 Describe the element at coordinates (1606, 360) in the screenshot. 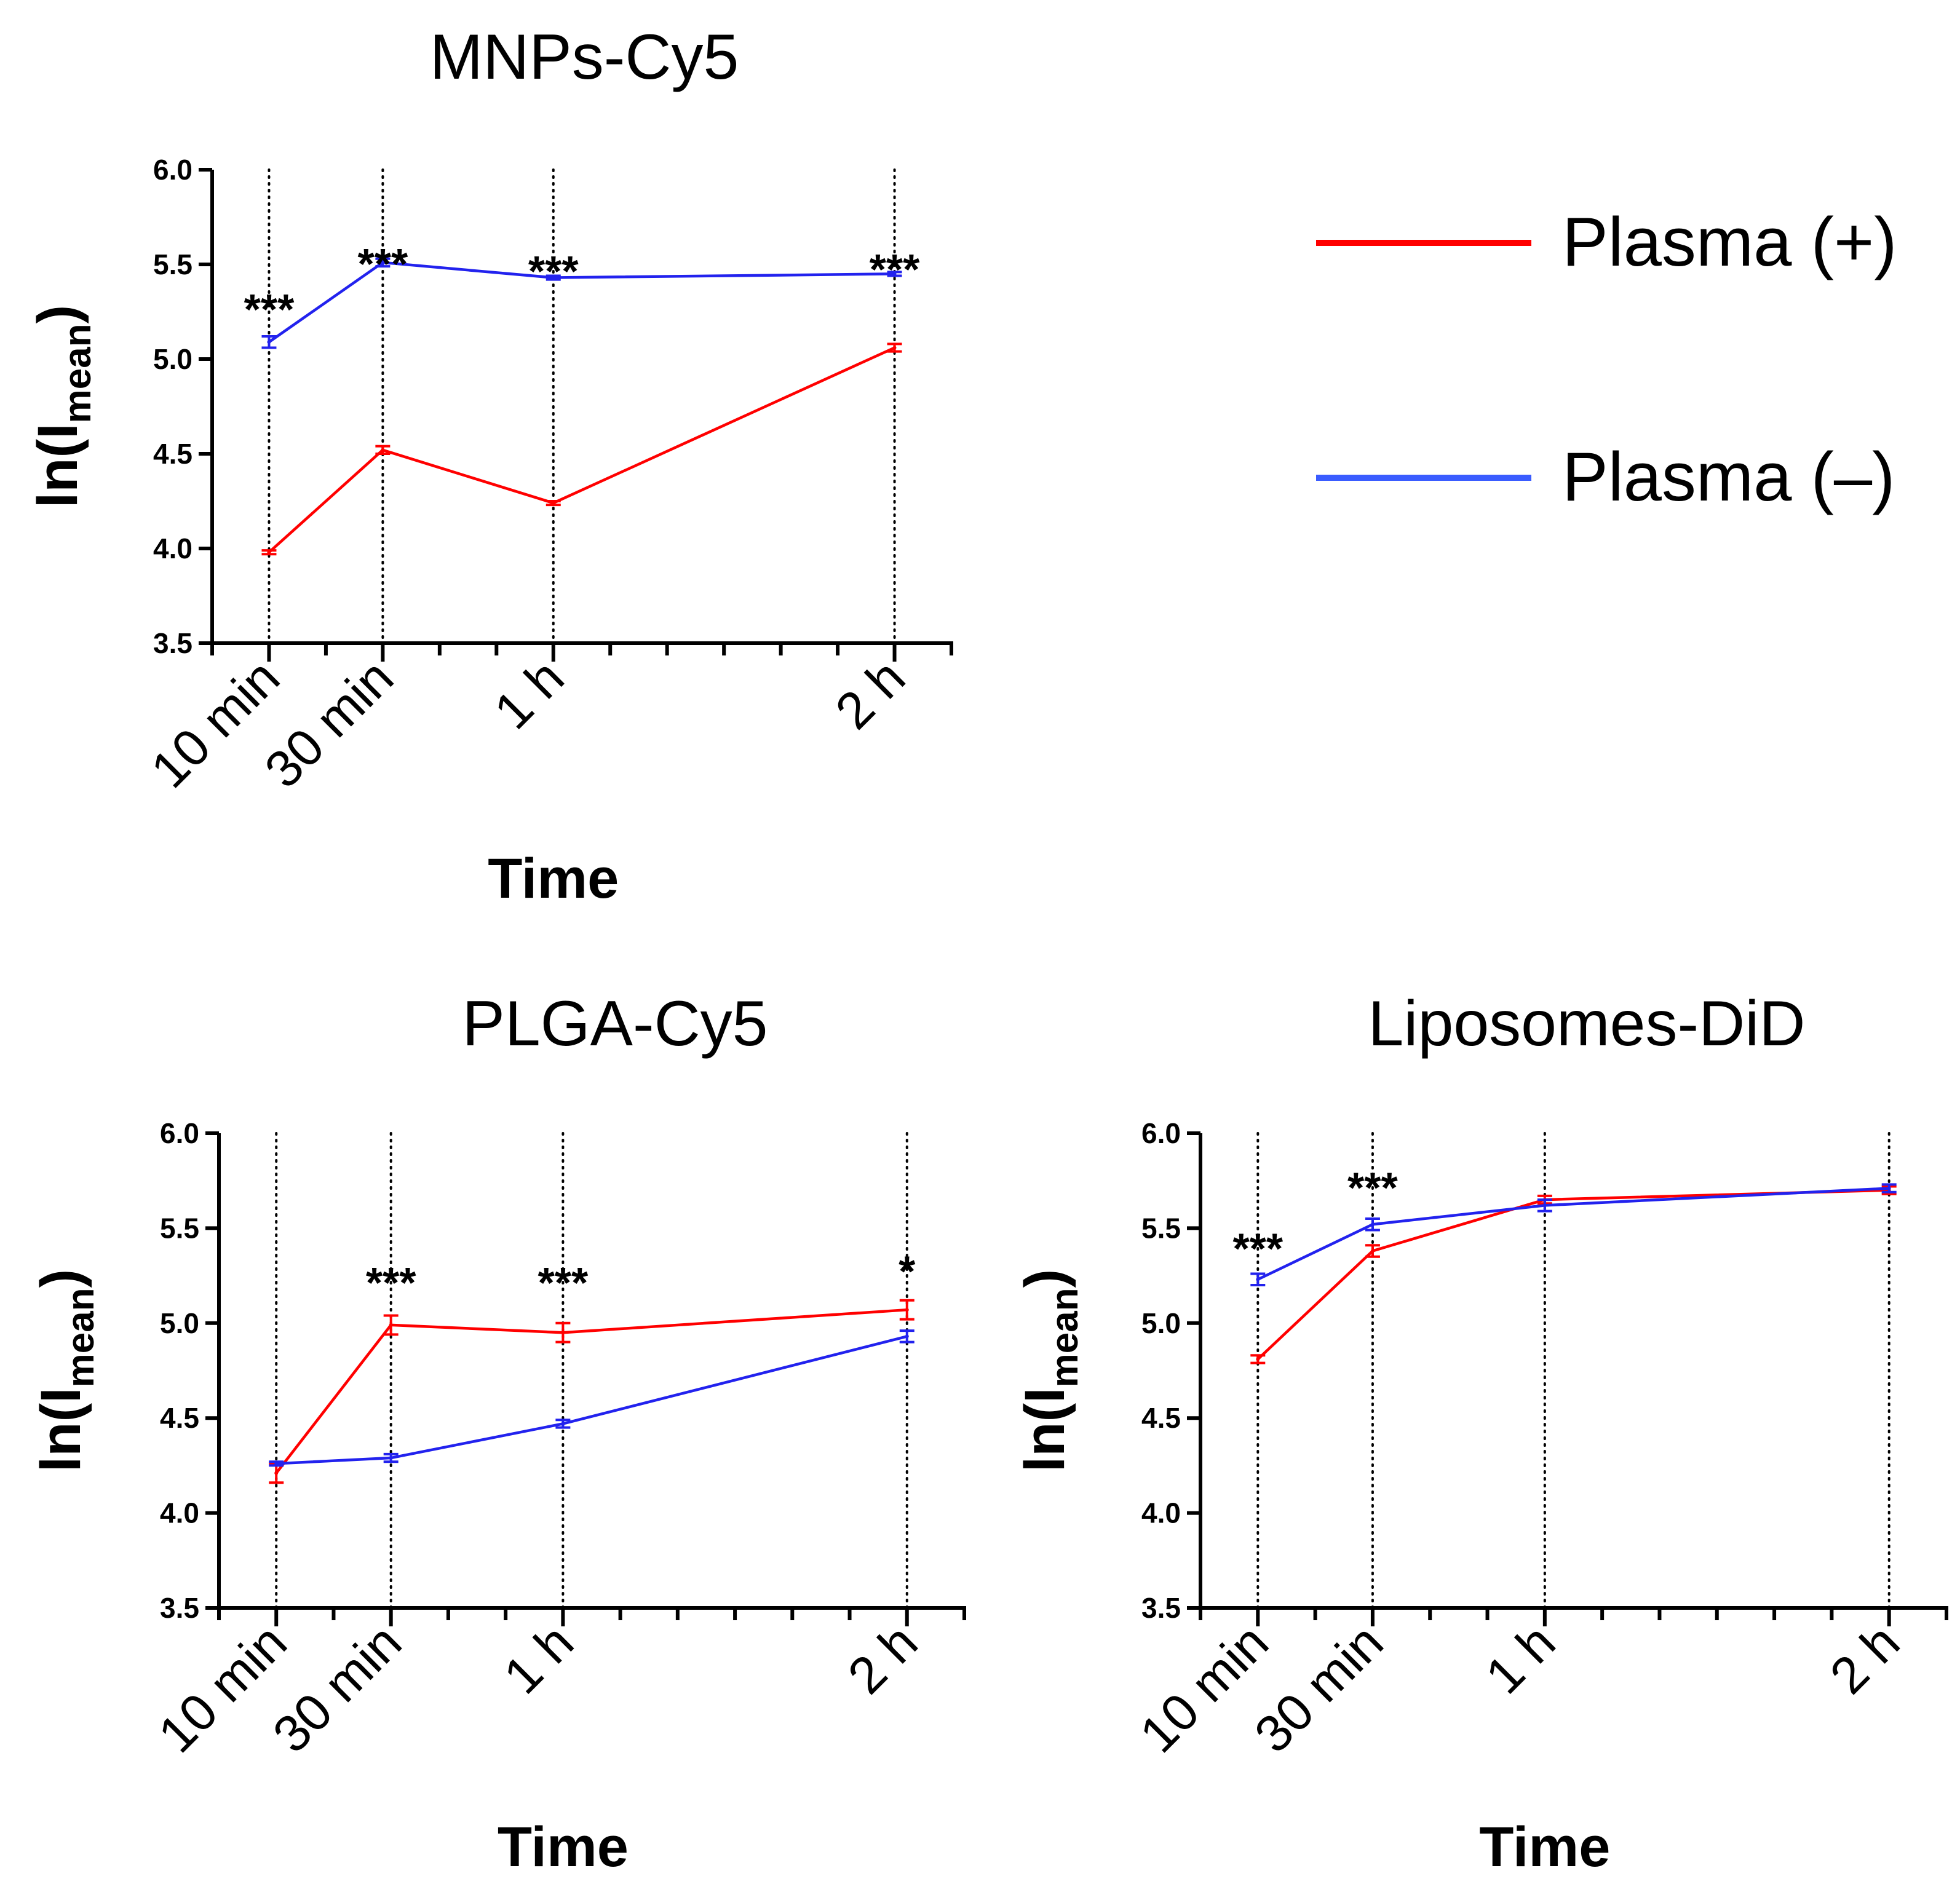

I see `legend: Plasma (+) Plasma (–)` at that location.